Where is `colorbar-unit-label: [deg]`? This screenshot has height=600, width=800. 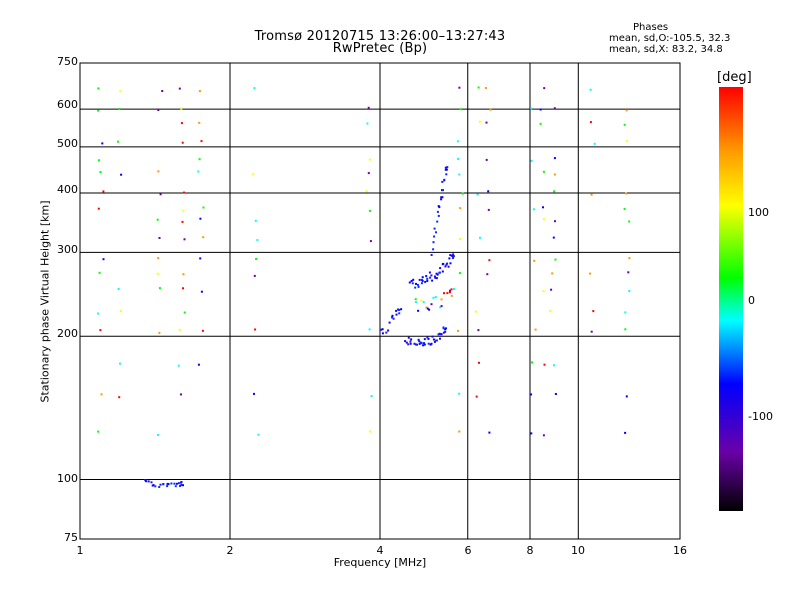 colorbar-unit-label: [deg] is located at coordinates (734, 77).